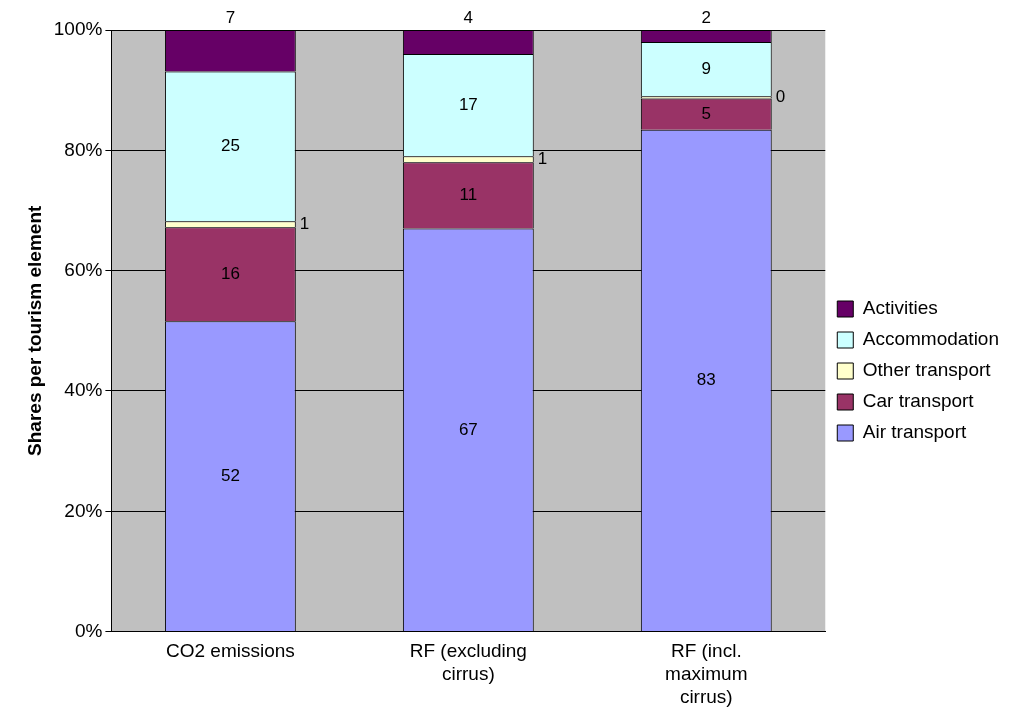 This screenshot has height=722, width=1019. What do you see at coordinates (900, 308) in the screenshot?
I see `legend-label: Activities` at bounding box center [900, 308].